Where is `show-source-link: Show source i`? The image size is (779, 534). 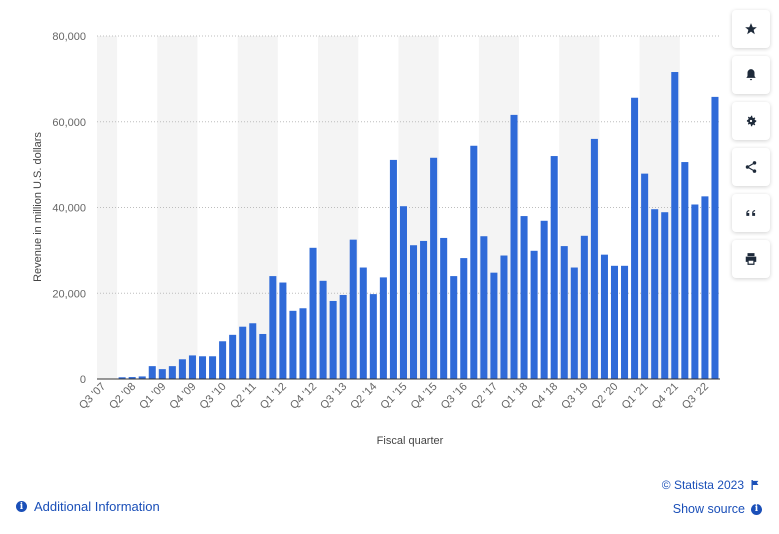 show-source-link: Show source i is located at coordinates (717, 509).